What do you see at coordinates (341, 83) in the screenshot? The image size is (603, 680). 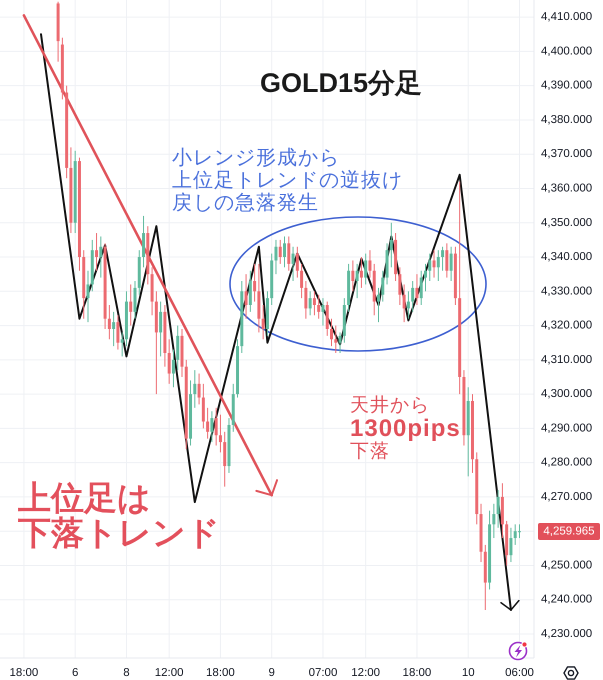 I see `title: GOLD15分足` at bounding box center [341, 83].